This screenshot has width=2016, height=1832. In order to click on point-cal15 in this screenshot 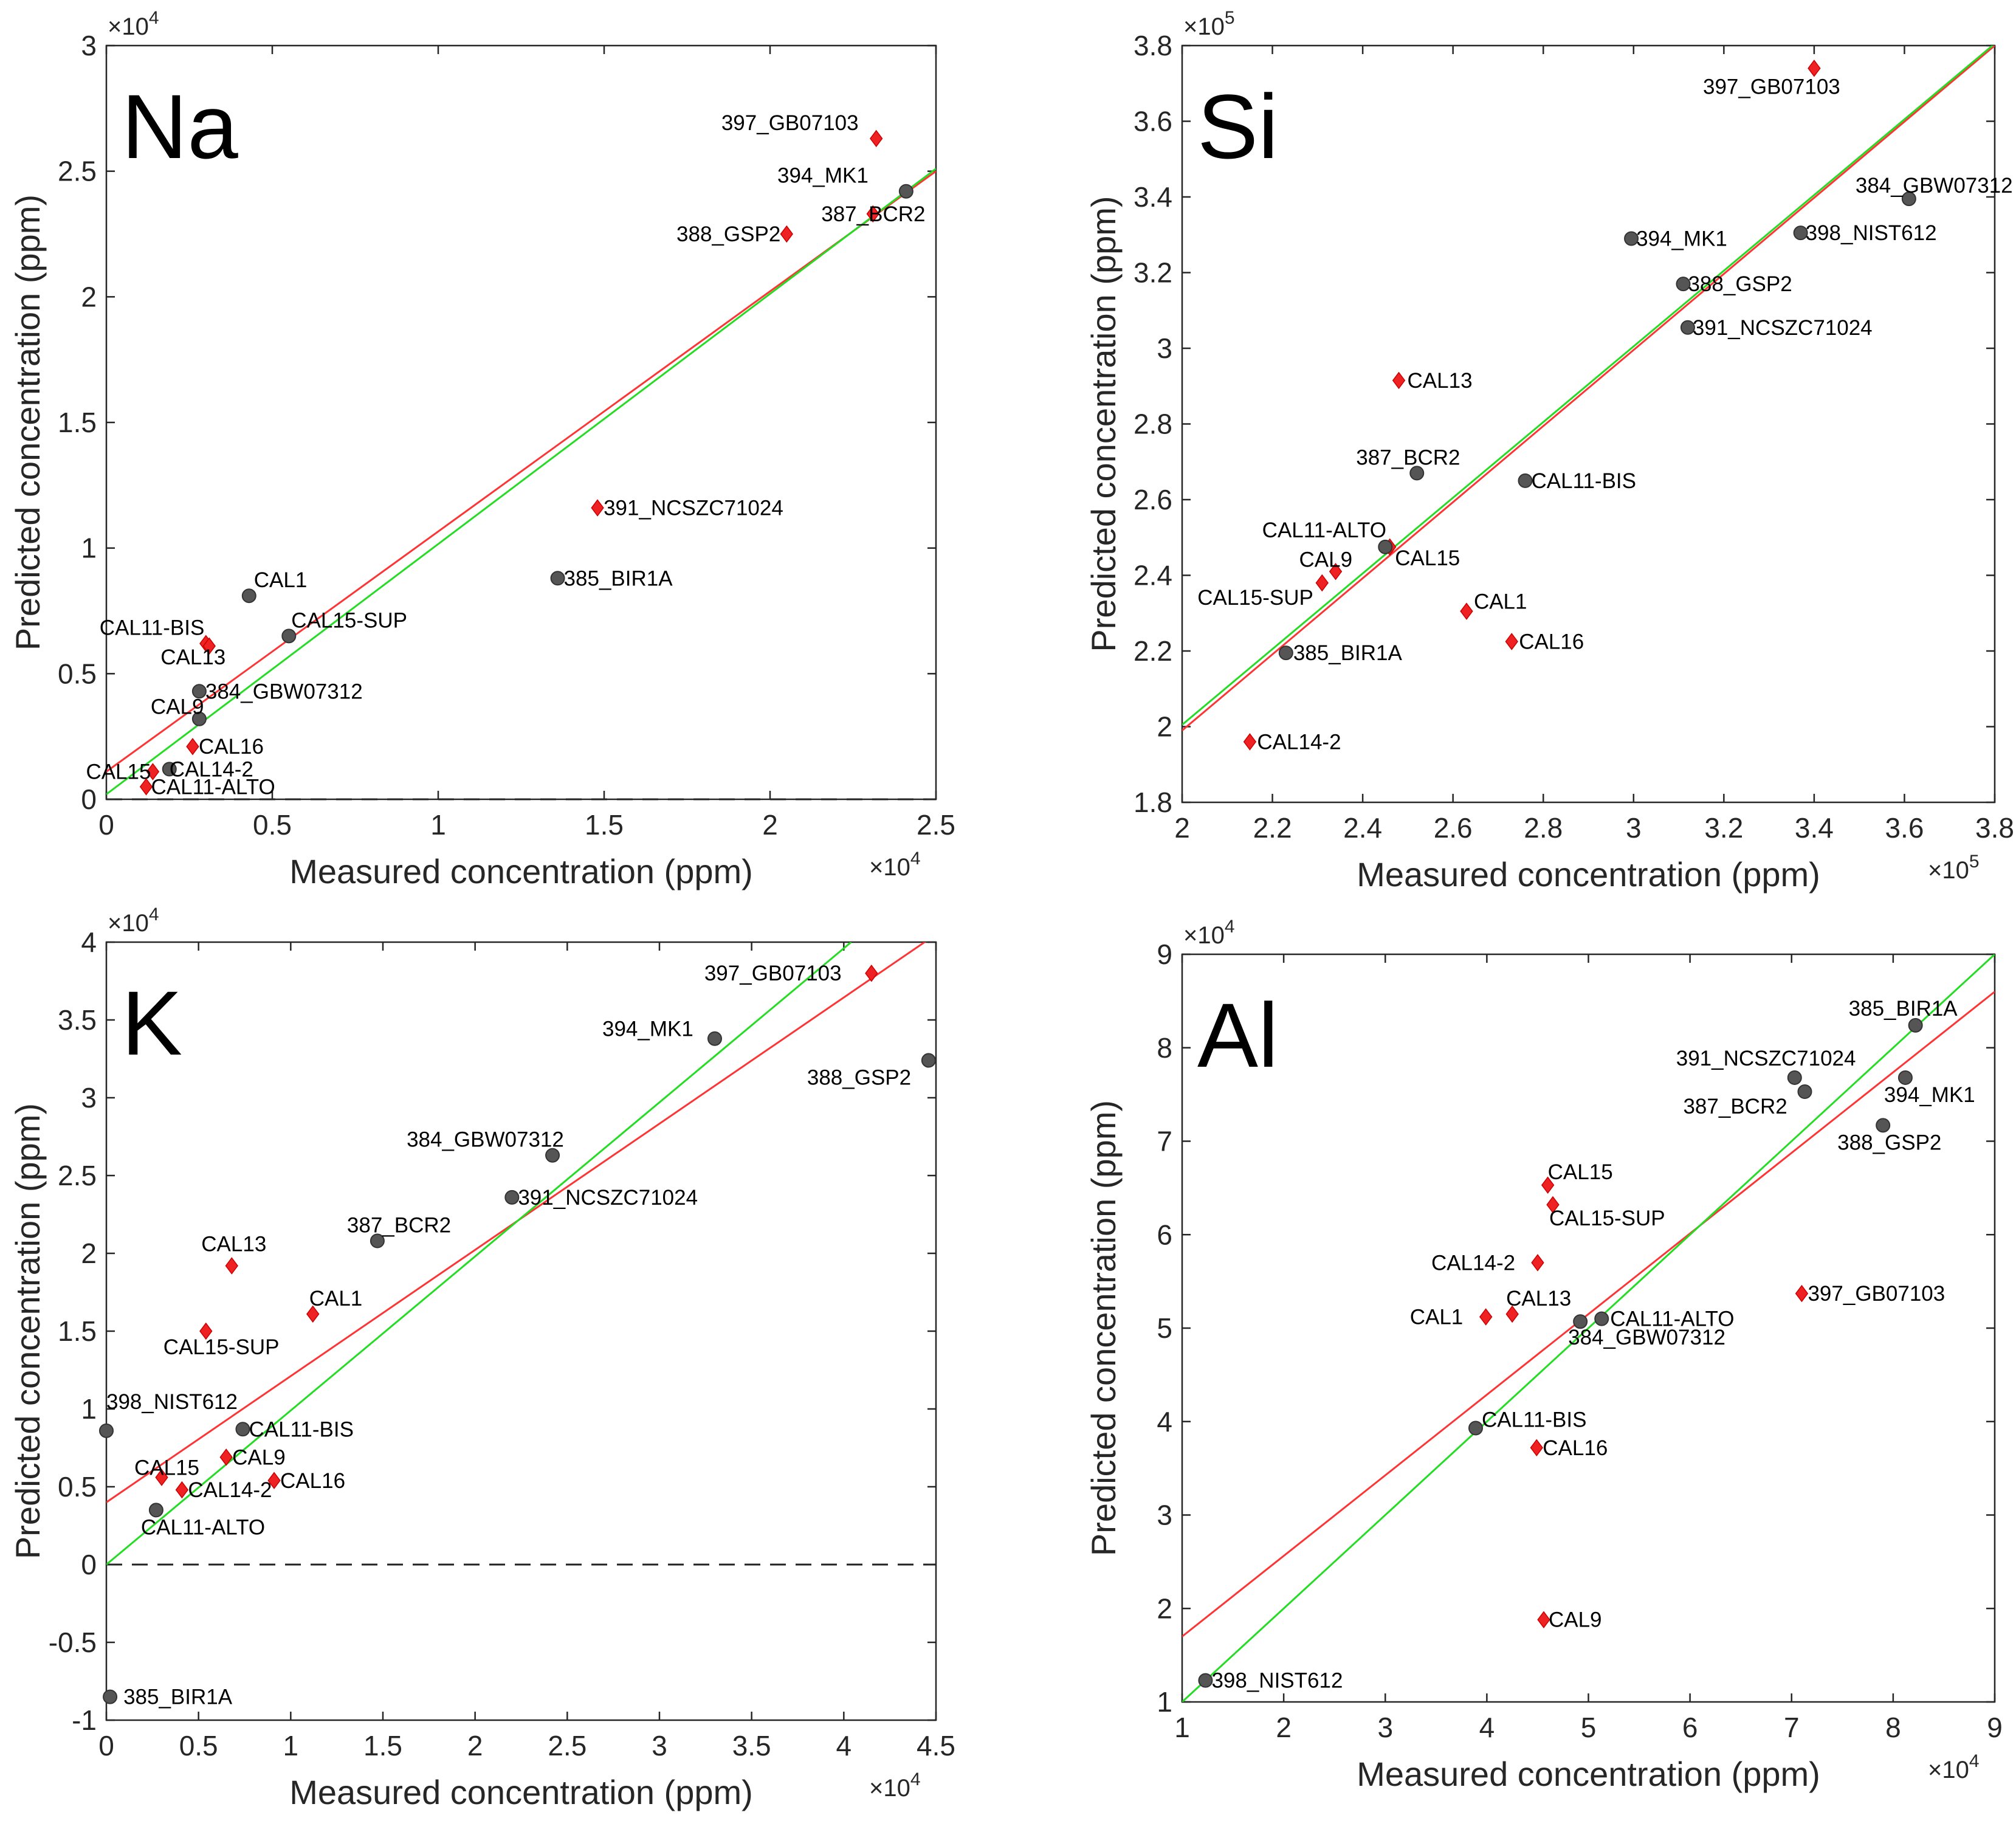, I will do `click(161, 1477)`.